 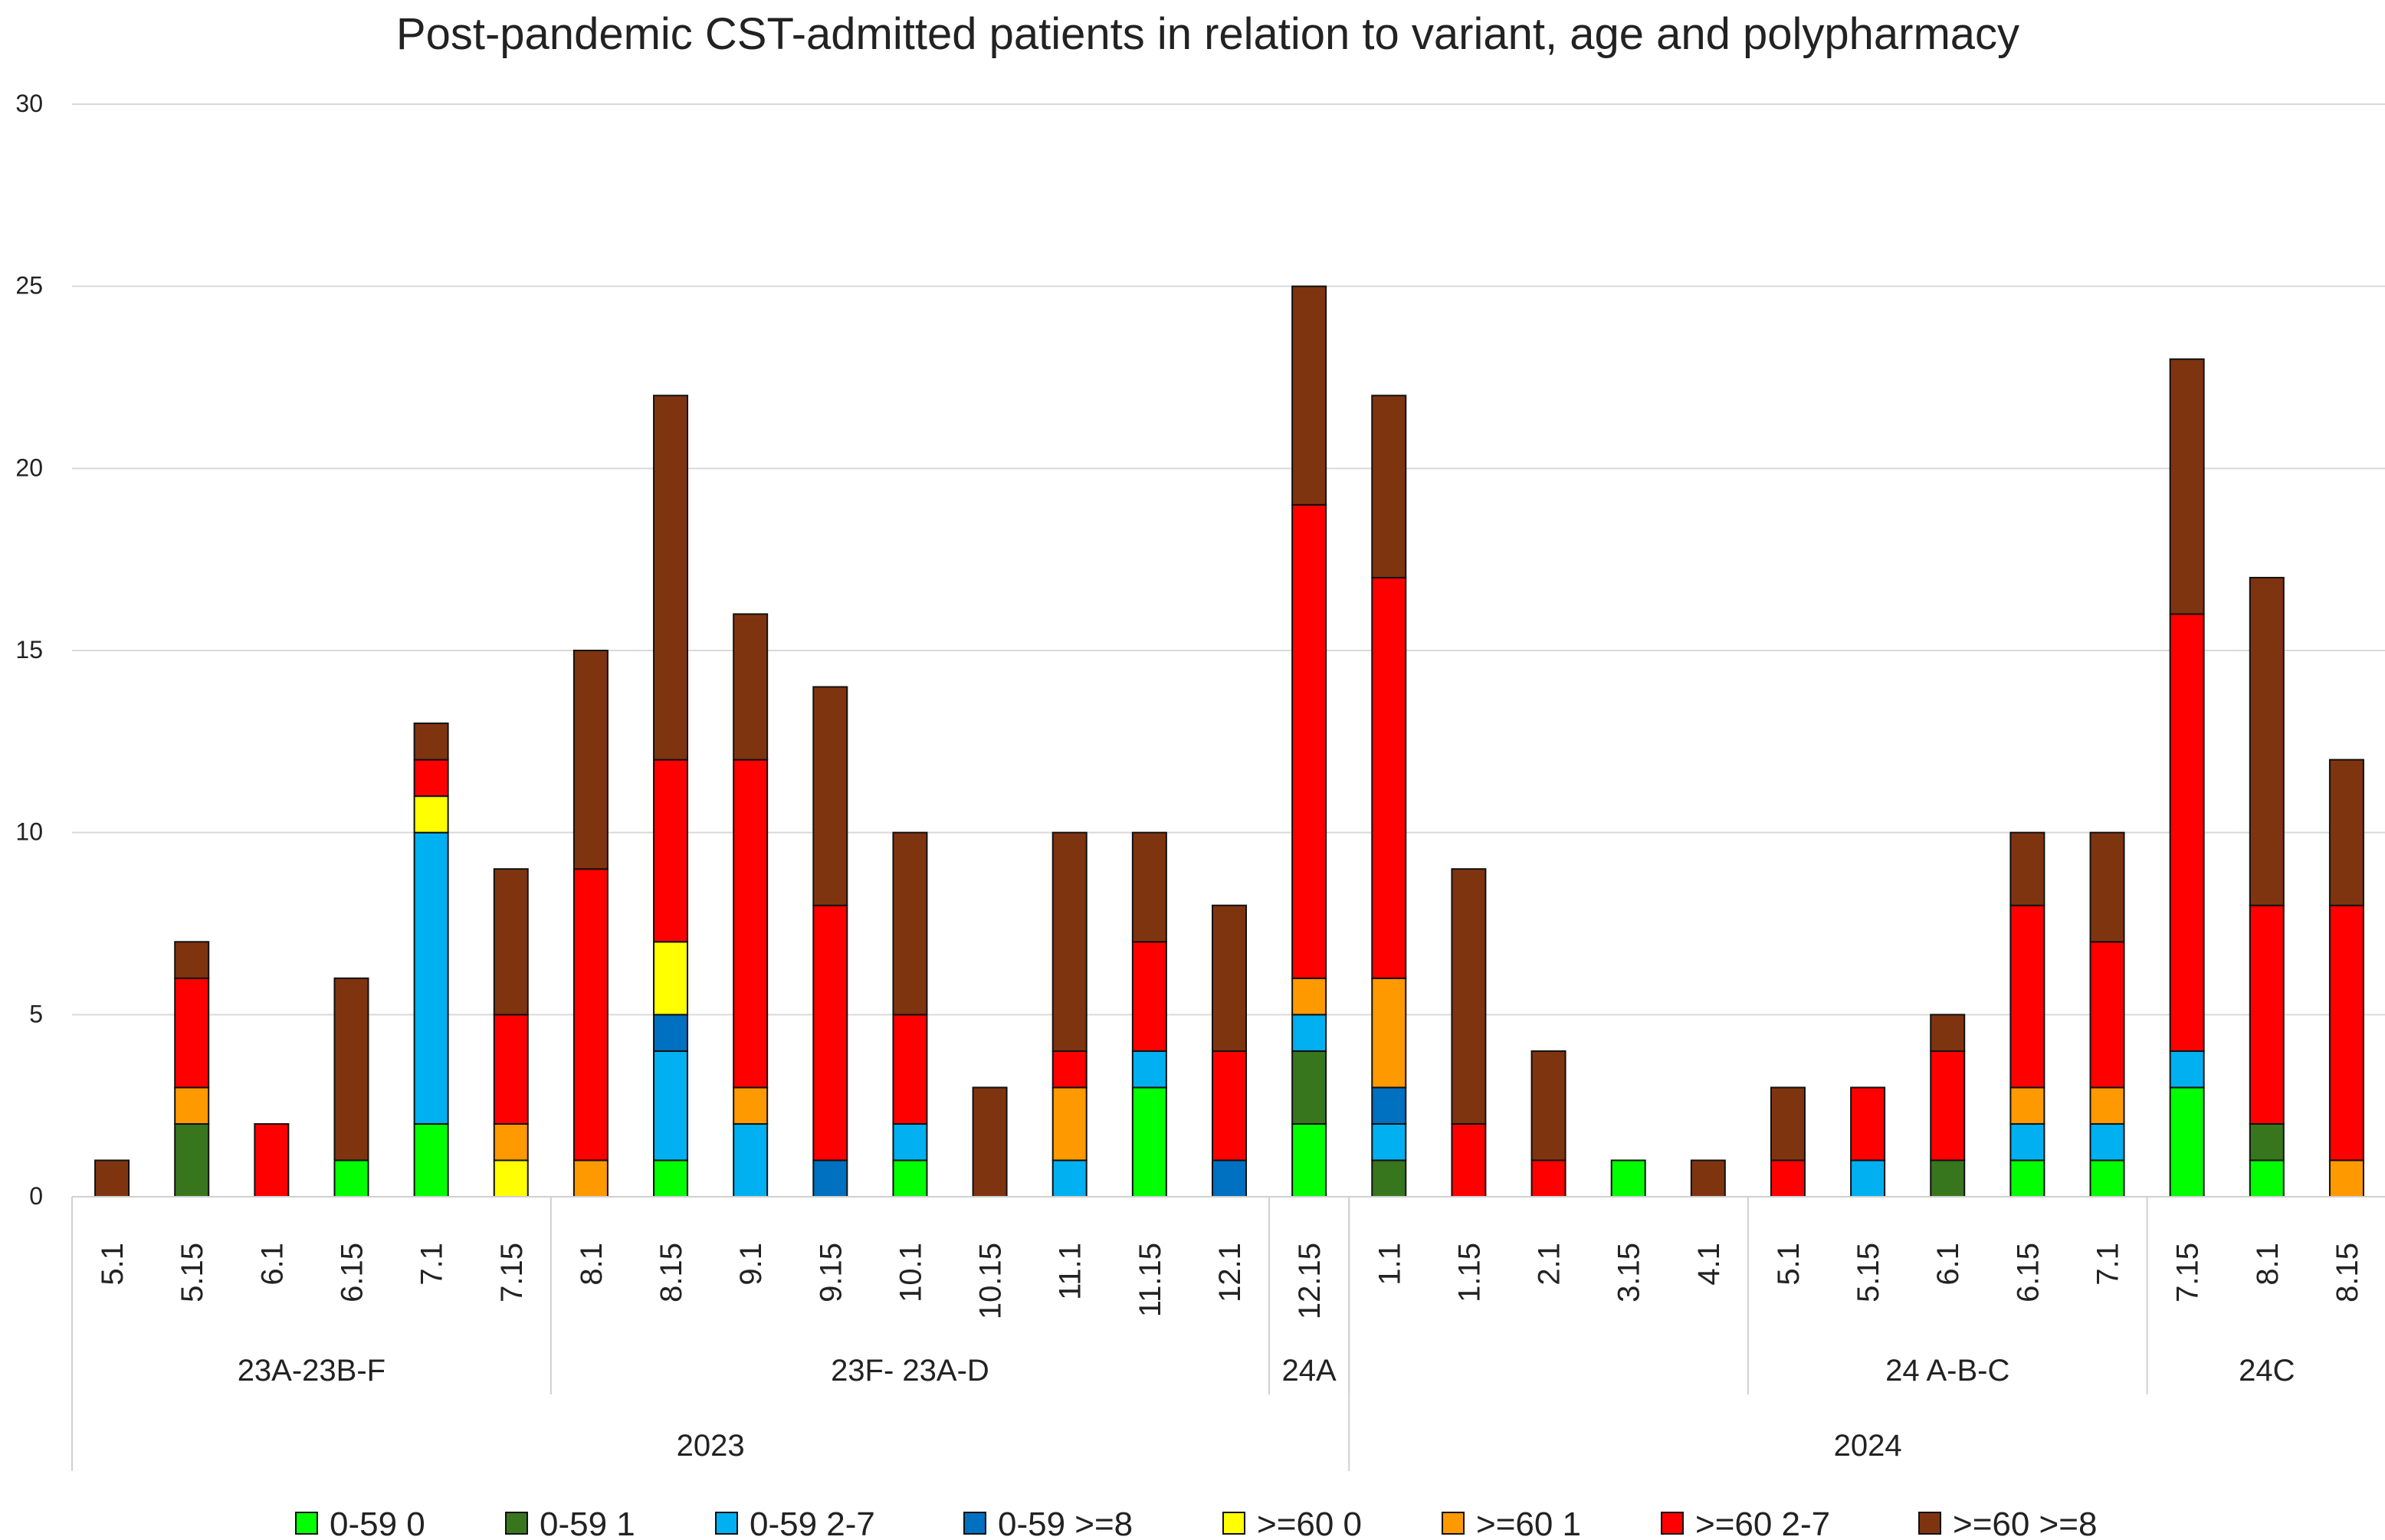 I want to click on legend-item: >=60 1, so click(x=1511, y=1523).